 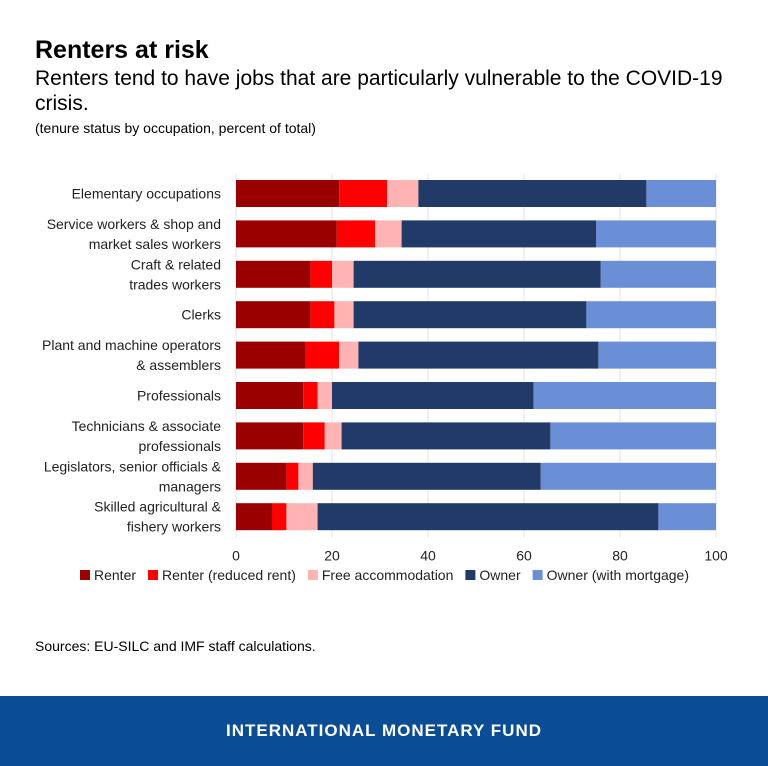 What do you see at coordinates (176, 264) in the screenshot?
I see `category-label: Craft & related` at bounding box center [176, 264].